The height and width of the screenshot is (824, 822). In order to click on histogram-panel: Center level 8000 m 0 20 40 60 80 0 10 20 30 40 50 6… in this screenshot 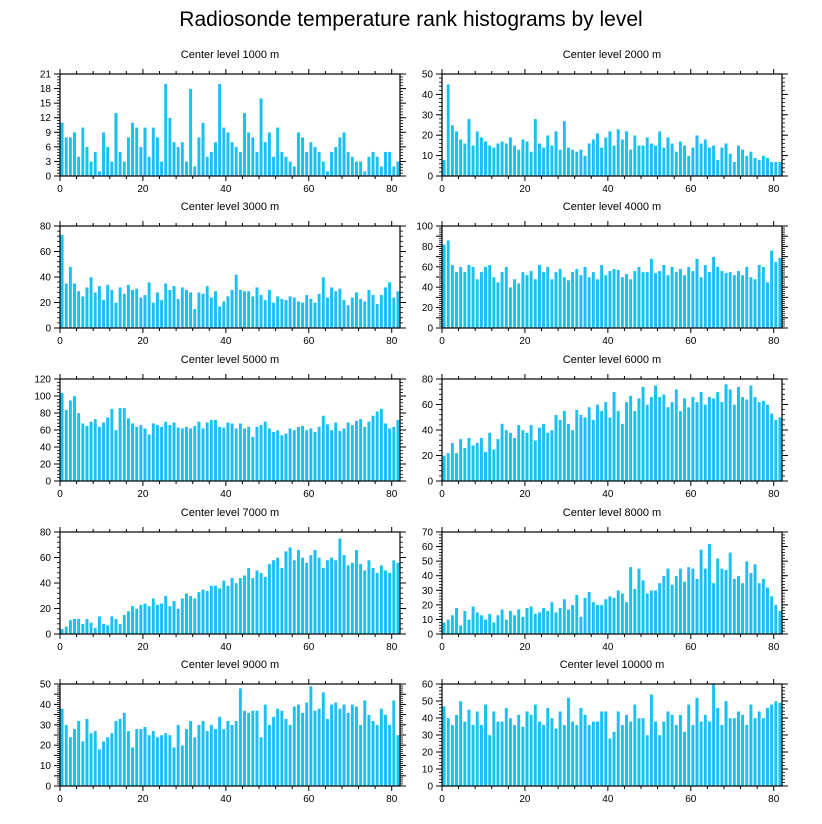, I will do `click(605, 580)`.